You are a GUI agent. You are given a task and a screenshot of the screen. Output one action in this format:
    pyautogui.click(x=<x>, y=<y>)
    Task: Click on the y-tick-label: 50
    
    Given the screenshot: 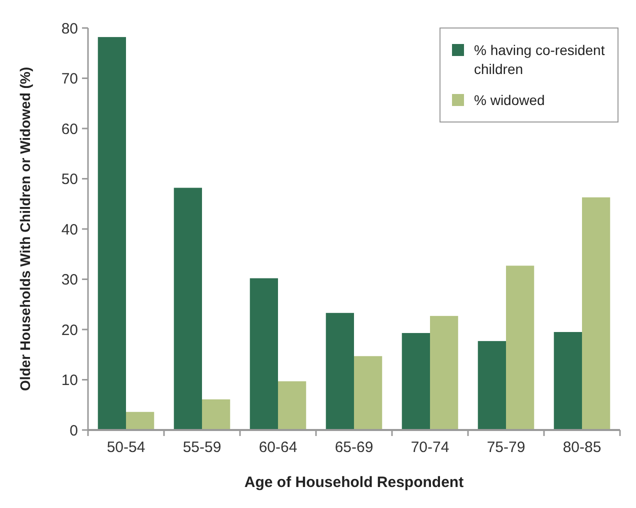 What is the action you would take?
    pyautogui.click(x=69, y=179)
    